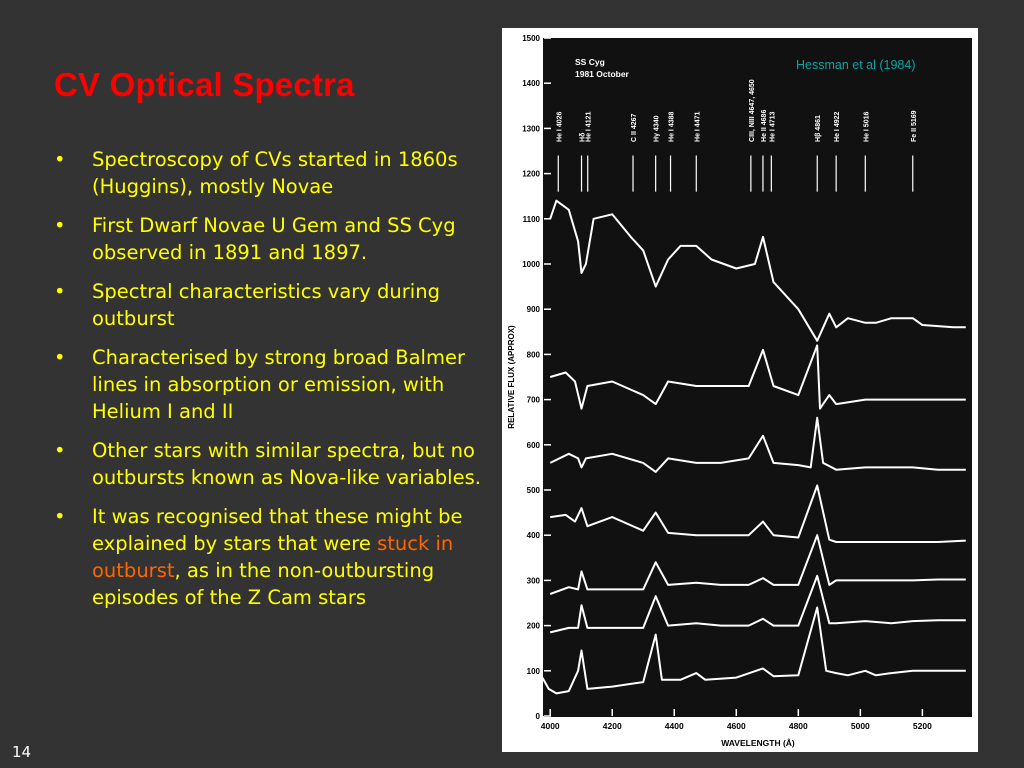 This screenshot has height=768, width=1024. I want to click on highlight-text: stuck in outburst, so click(273, 557).